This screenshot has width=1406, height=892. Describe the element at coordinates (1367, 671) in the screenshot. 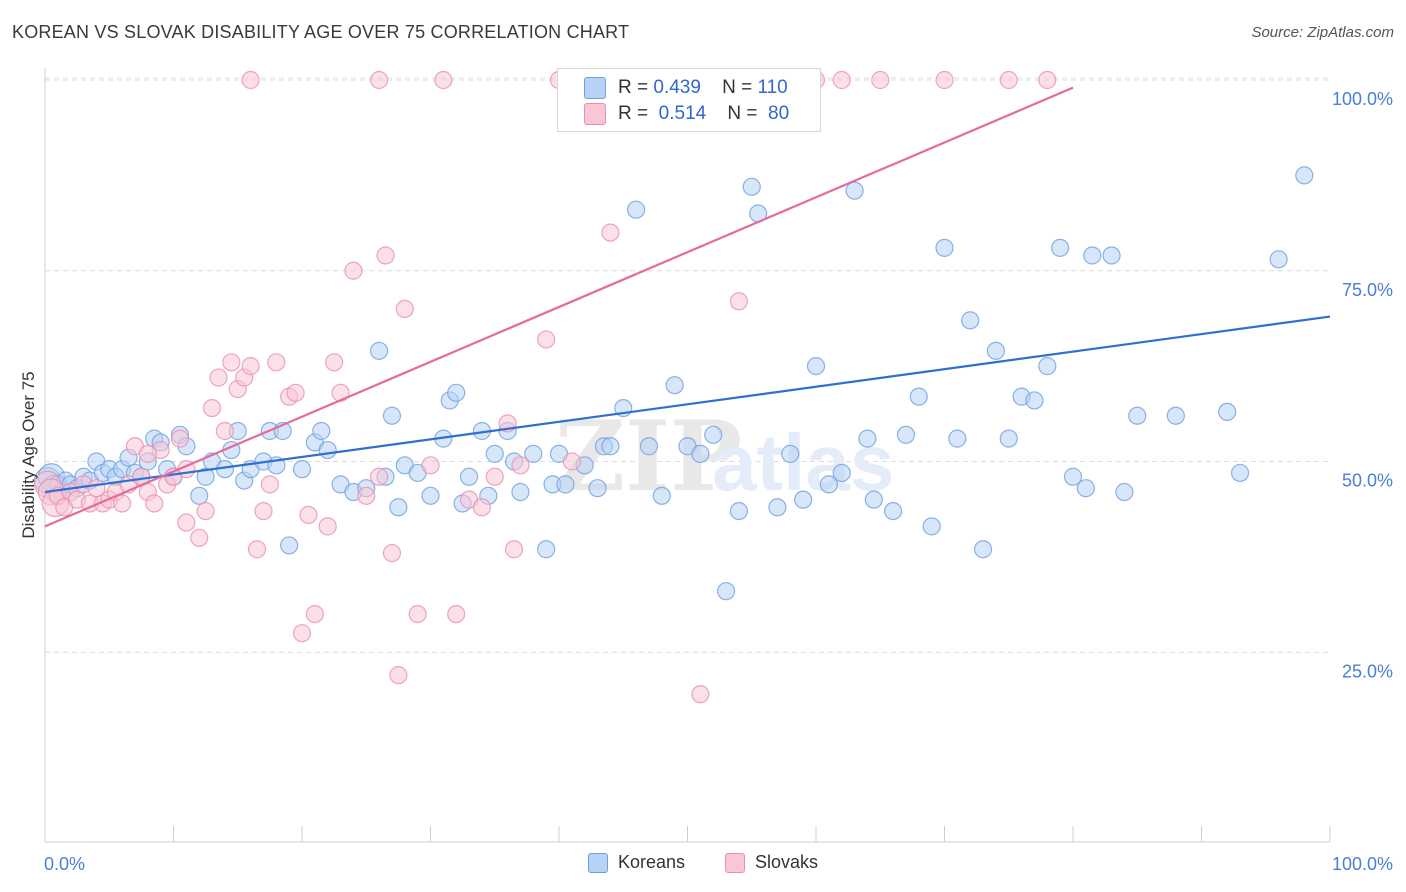

I see `y-tick-label: 25.0%` at that location.